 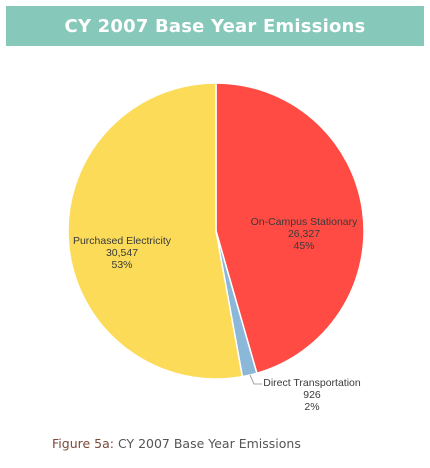 I want to click on slice-label-direct-transportation: Direct Transportation 926 2%, so click(x=305, y=393).